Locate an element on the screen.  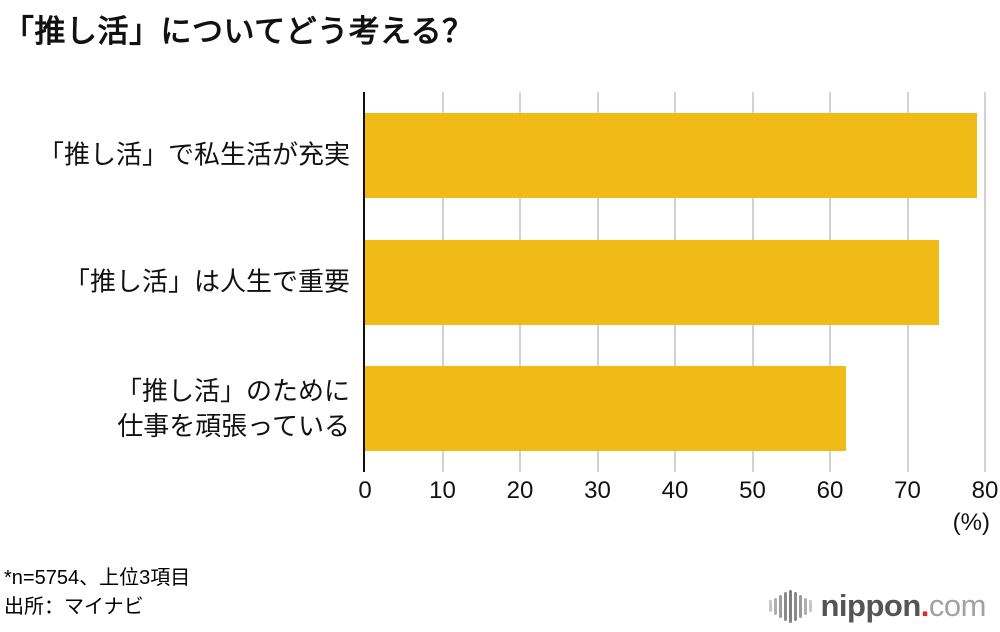
y-axis-line is located at coordinates (364, 282).